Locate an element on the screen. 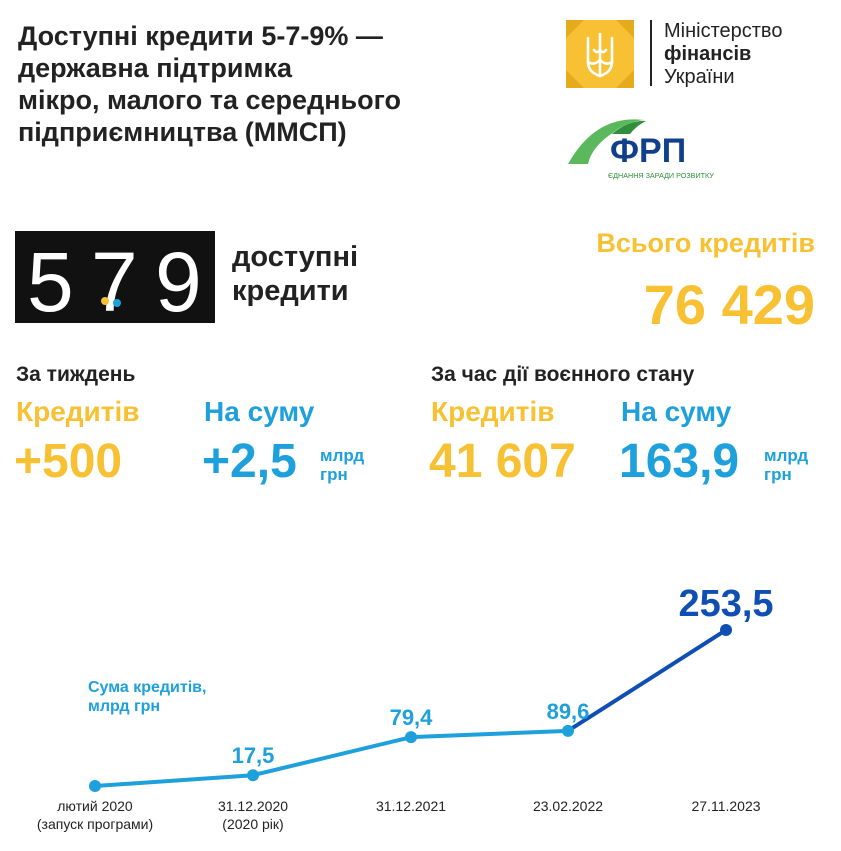  579-badge: 5 7 9 is located at coordinates (115, 280).